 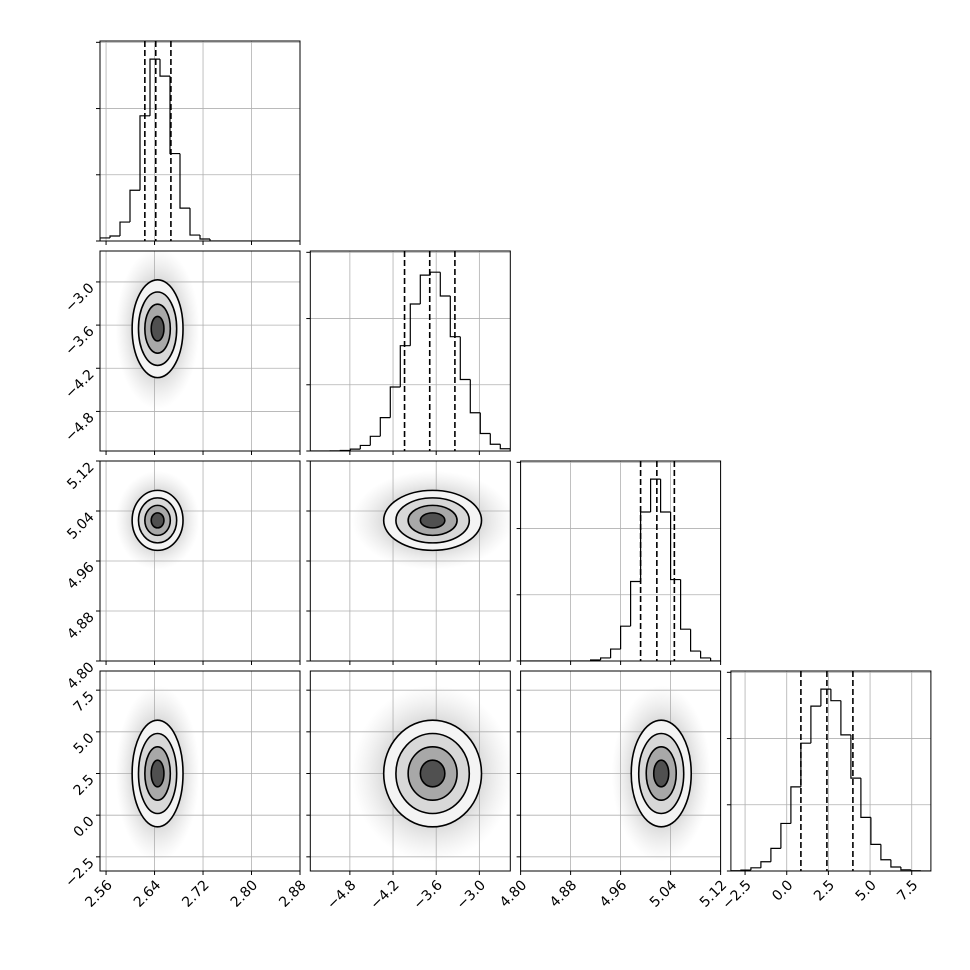 What do you see at coordinates (79, 297) in the screenshot?
I see `y-tick-label: −3.0` at bounding box center [79, 297].